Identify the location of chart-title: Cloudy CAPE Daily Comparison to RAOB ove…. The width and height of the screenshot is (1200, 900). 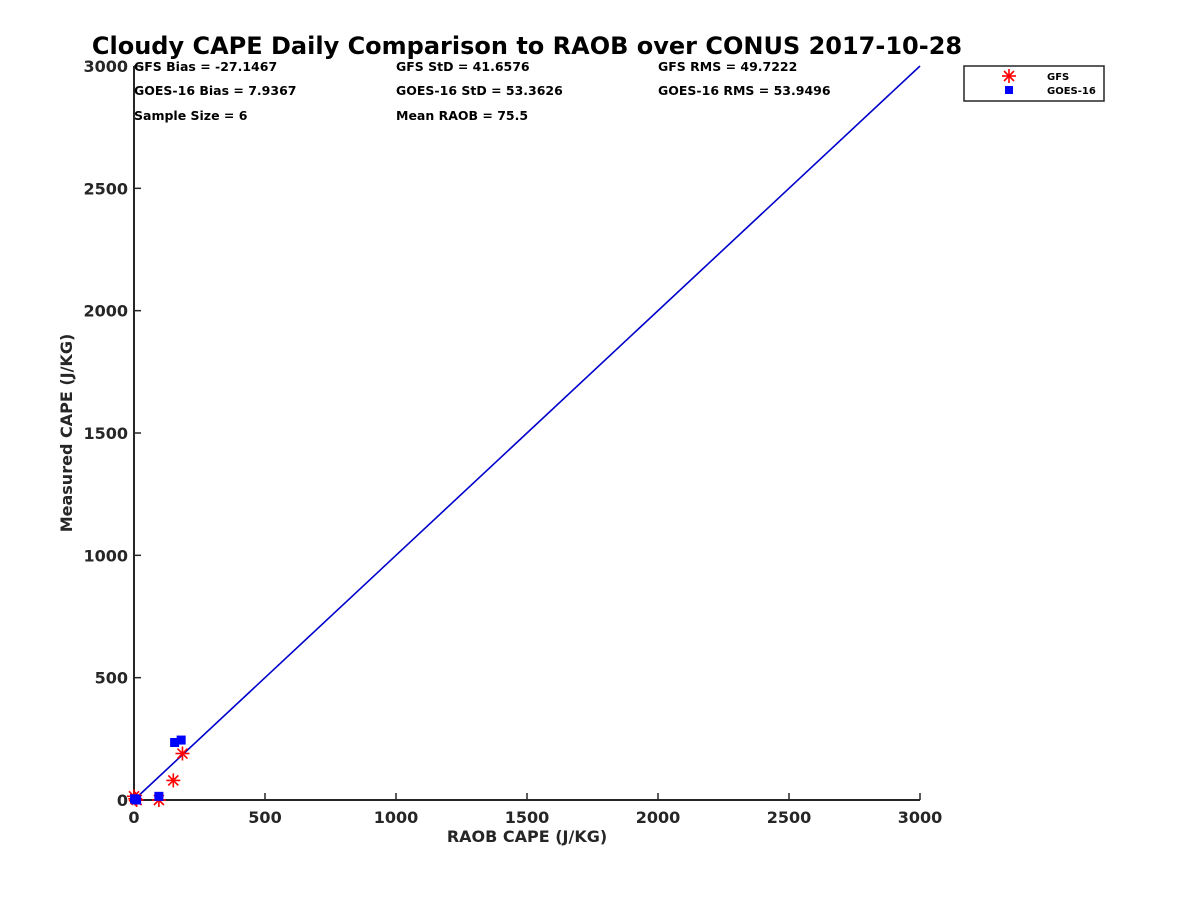
(527, 46).